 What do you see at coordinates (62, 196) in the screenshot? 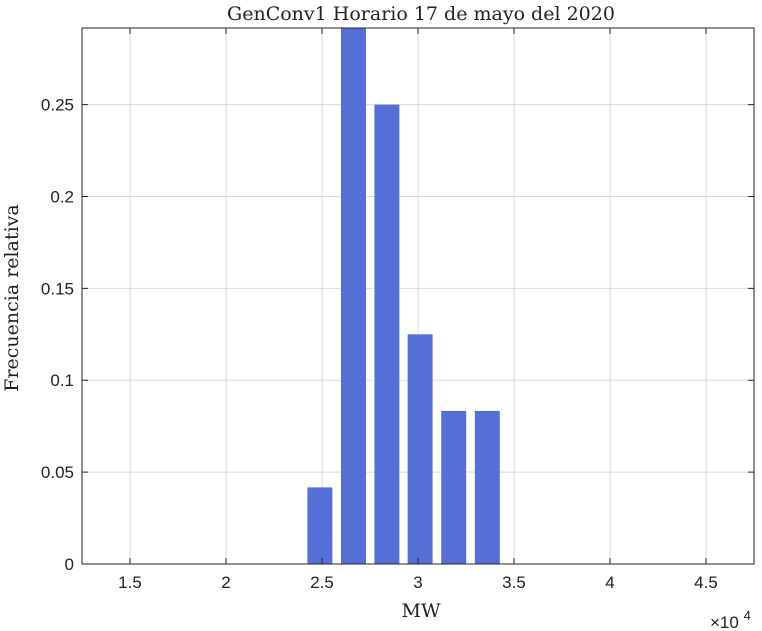
I see `y-tick-label: 0.2` at bounding box center [62, 196].